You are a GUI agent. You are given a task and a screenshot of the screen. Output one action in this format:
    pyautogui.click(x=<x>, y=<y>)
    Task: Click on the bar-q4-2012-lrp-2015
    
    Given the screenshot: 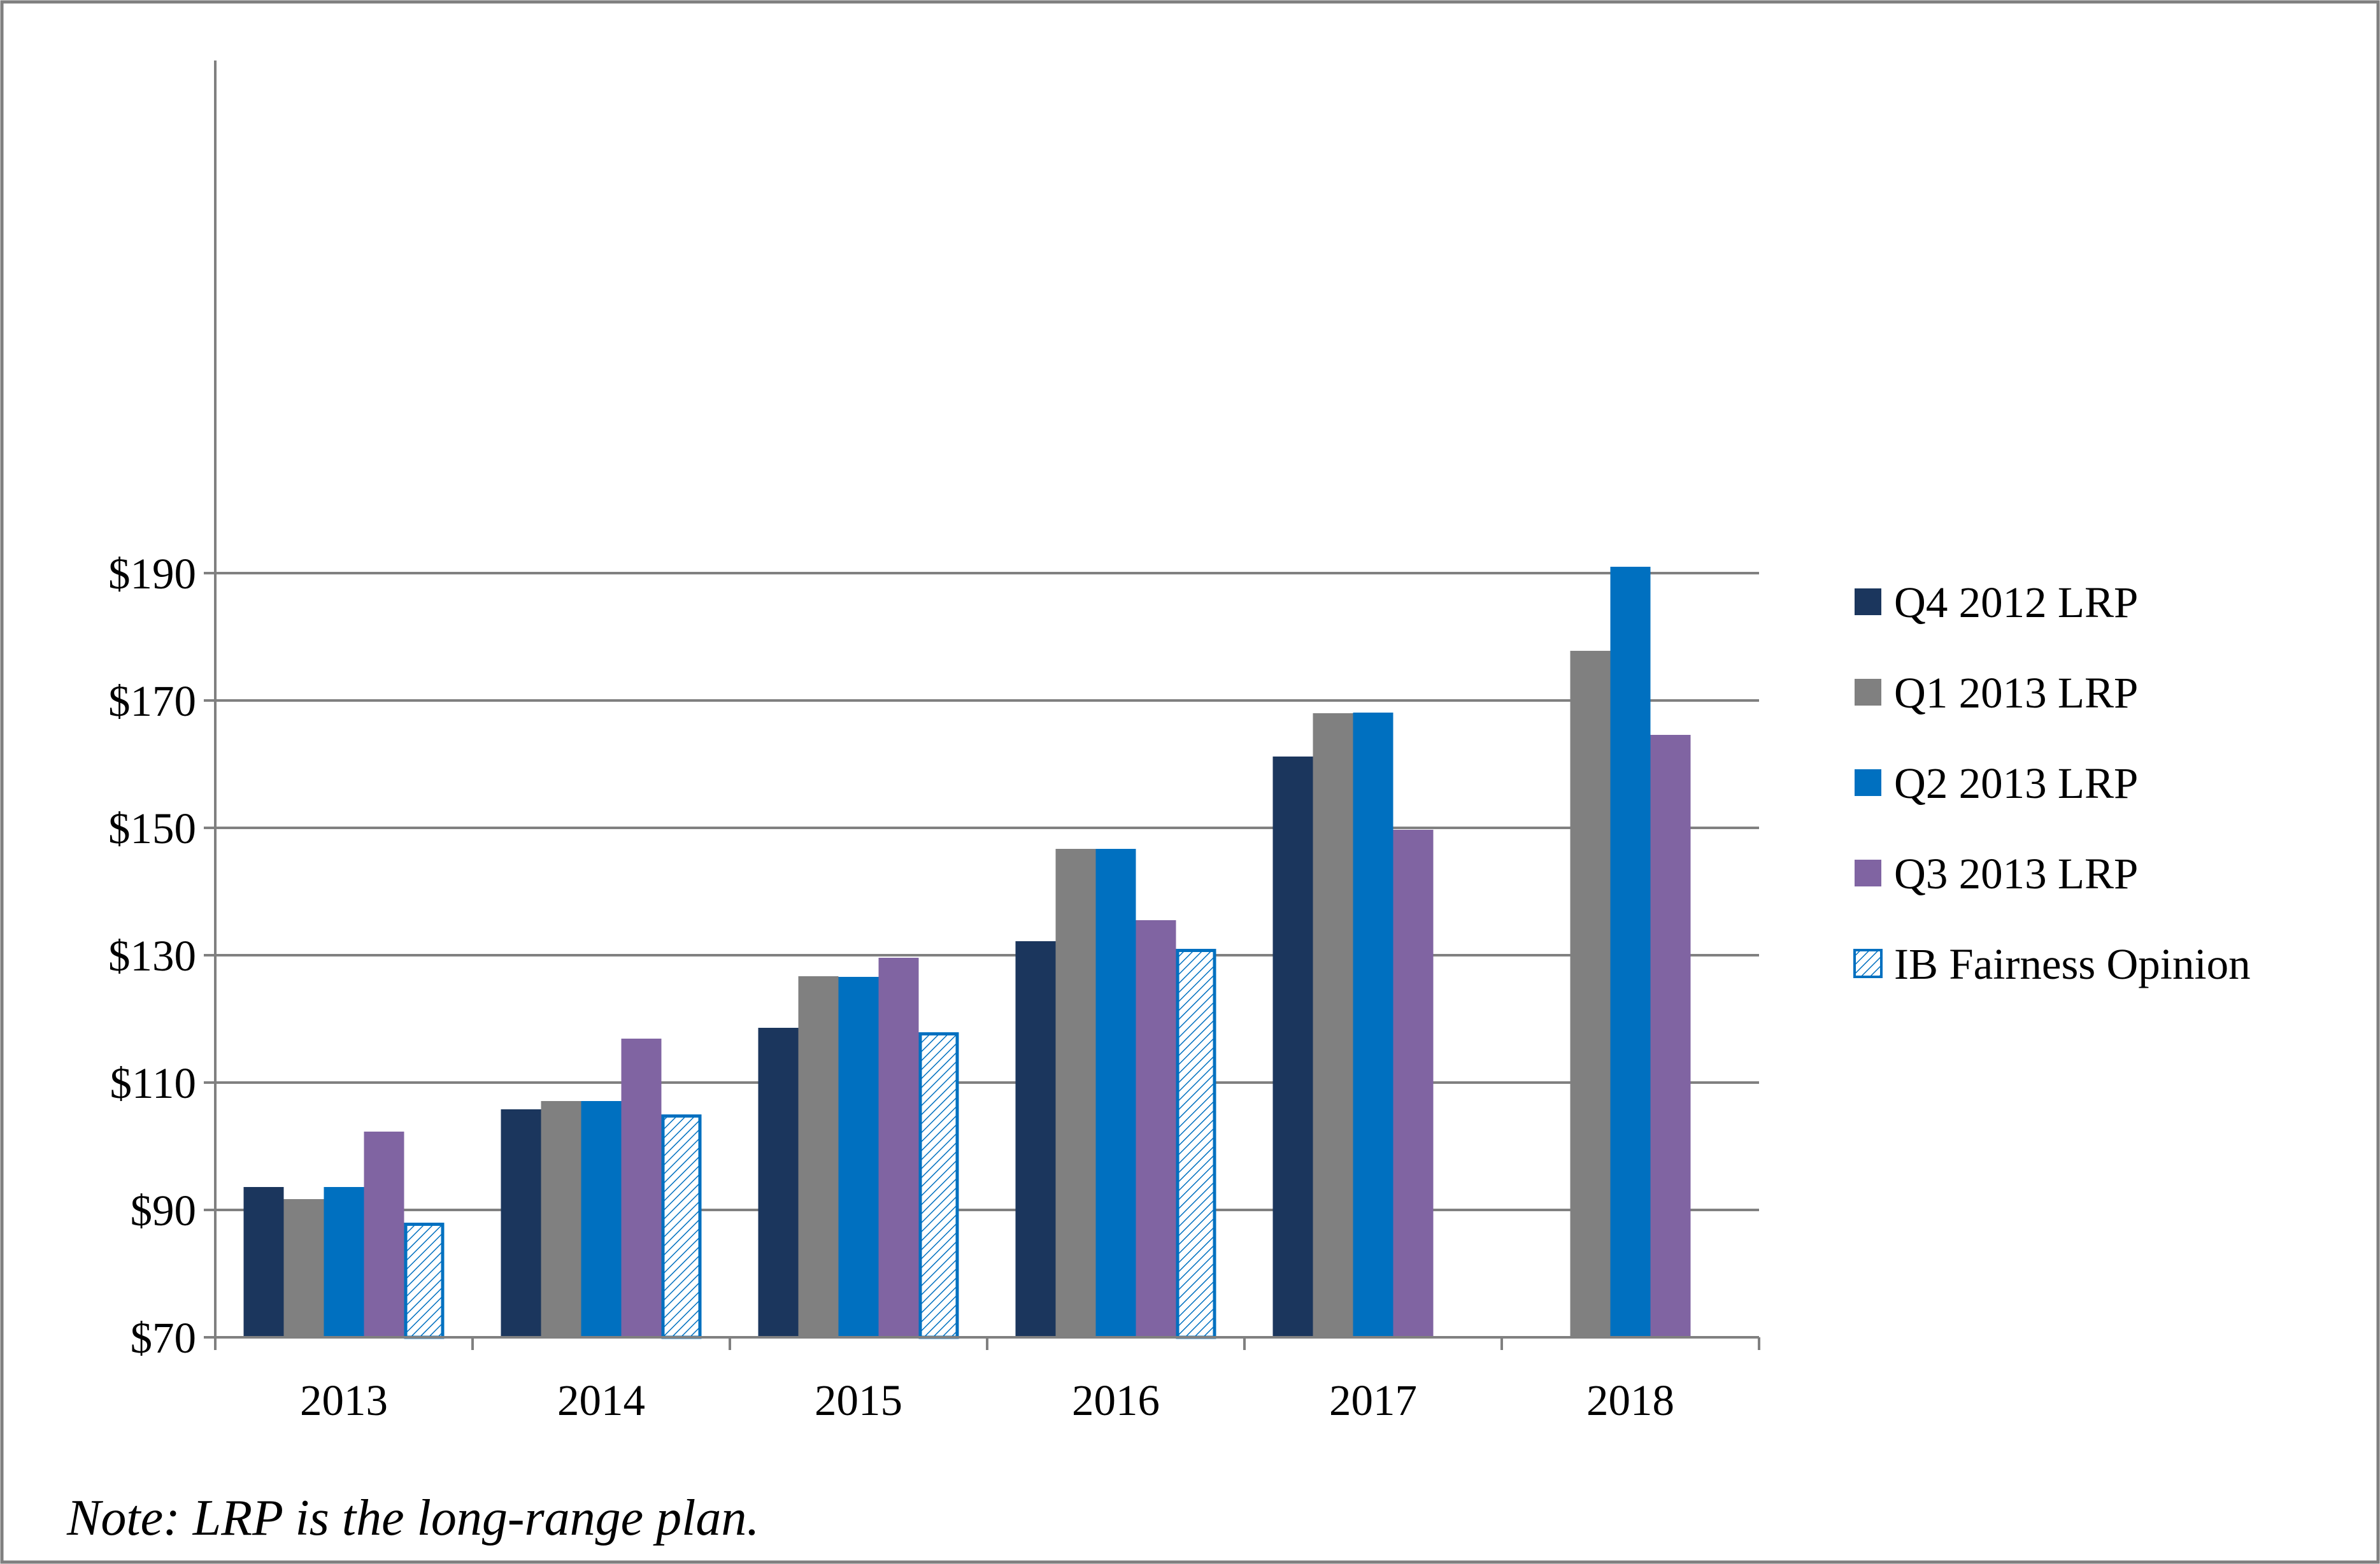 What is the action you would take?
    pyautogui.click(x=778, y=1182)
    